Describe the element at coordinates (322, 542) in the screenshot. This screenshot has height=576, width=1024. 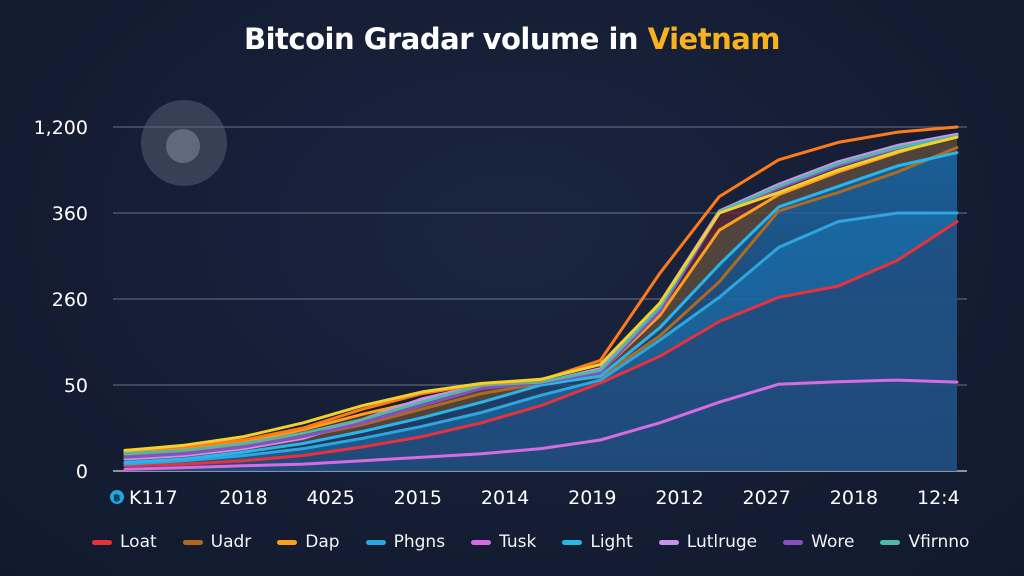
I see `legend-label: Dap` at that location.